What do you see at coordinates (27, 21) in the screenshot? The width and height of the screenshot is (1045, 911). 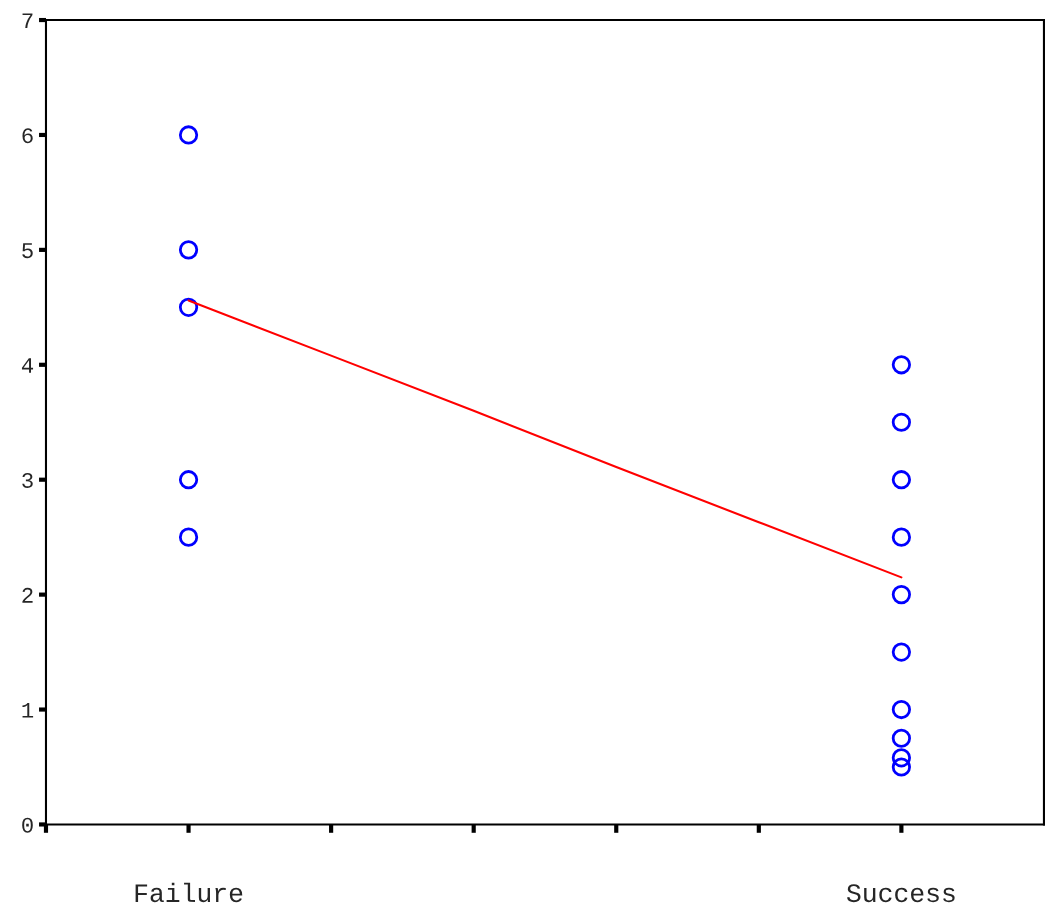 I see `y-tick-label: 7` at bounding box center [27, 21].